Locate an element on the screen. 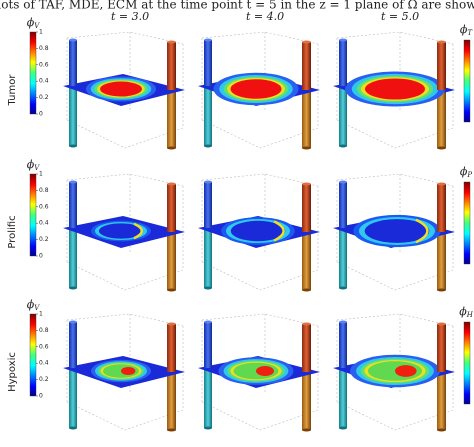 Image resolution: width=474 pixels, height=447 pixels. colorbar-label: ϕH is located at coordinates (466, 312).